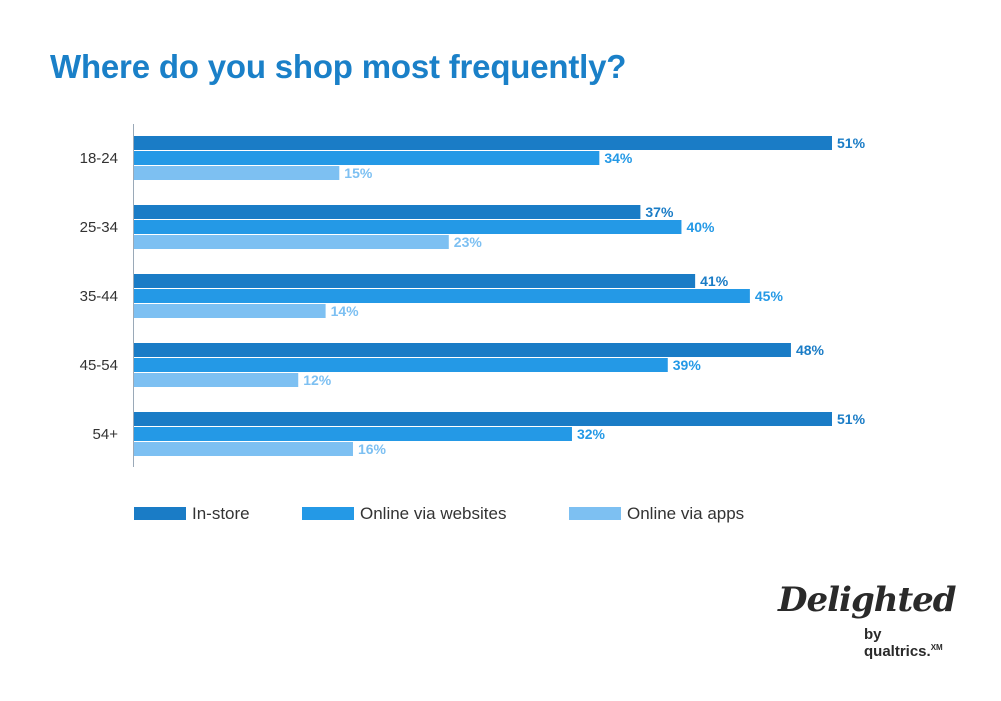 This screenshot has height=701, width=1001. What do you see at coordinates (328, 513) in the screenshot?
I see `legend-swatch-online-via-websites` at bounding box center [328, 513].